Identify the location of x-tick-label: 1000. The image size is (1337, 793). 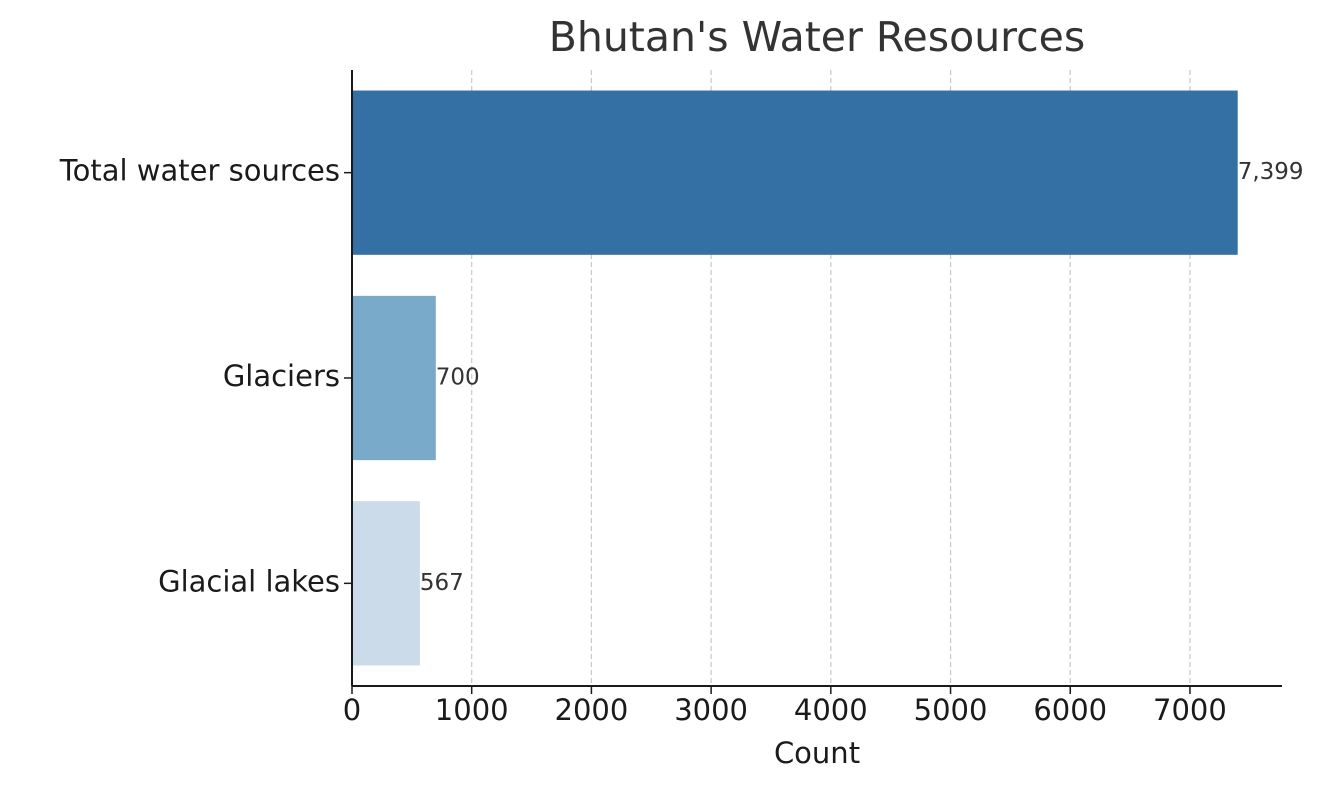
(472, 710).